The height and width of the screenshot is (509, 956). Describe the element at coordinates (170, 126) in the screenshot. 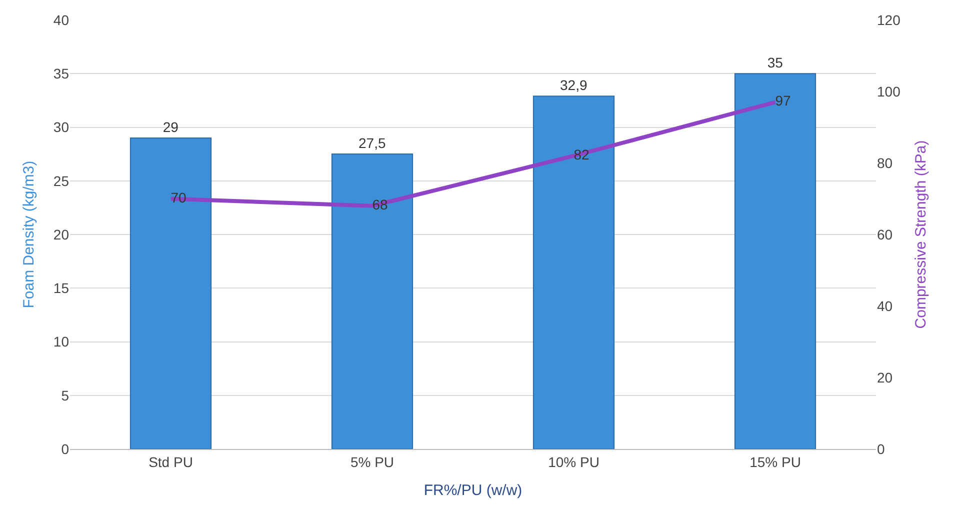

I see `data-label: 29` at that location.